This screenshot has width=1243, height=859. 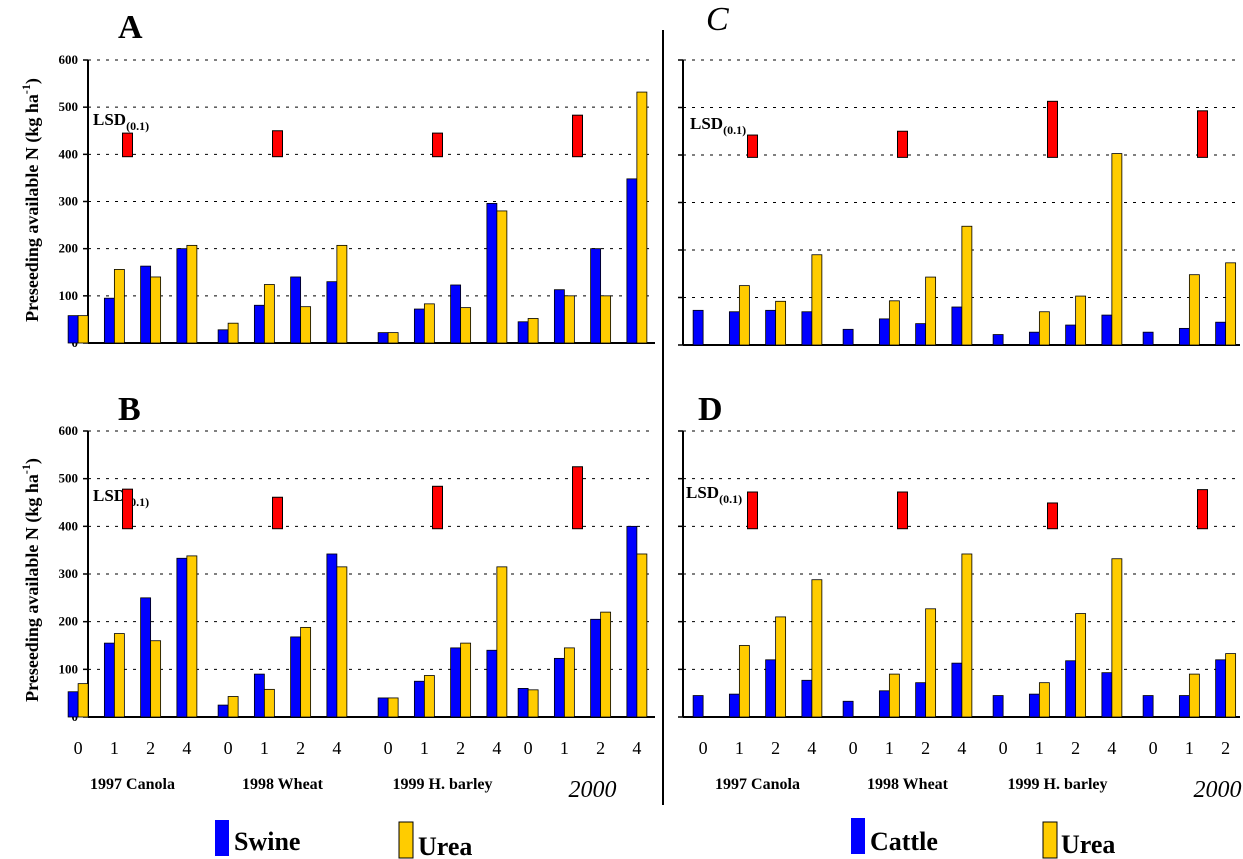 What do you see at coordinates (69, 573) in the screenshot?
I see `y-tick-label: 300` at bounding box center [69, 573].